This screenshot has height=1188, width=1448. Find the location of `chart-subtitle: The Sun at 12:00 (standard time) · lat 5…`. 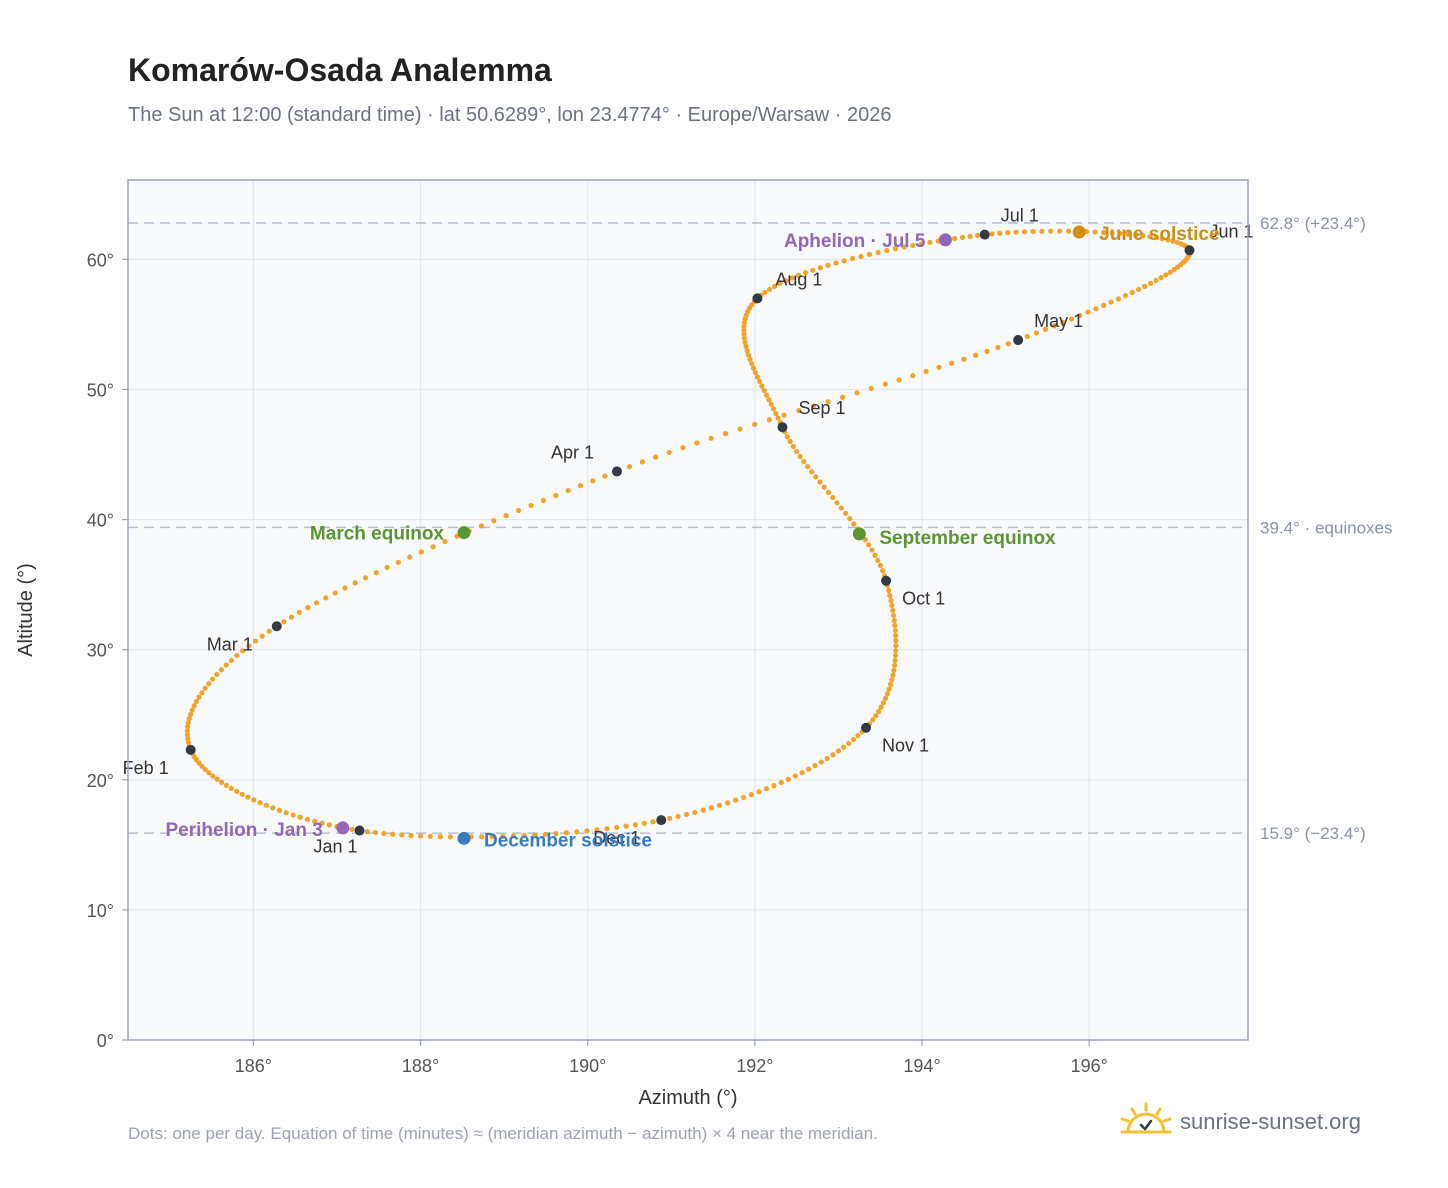

chart-subtitle: The Sun at 12:00 (standard time) · lat 5… is located at coordinates (510, 115).